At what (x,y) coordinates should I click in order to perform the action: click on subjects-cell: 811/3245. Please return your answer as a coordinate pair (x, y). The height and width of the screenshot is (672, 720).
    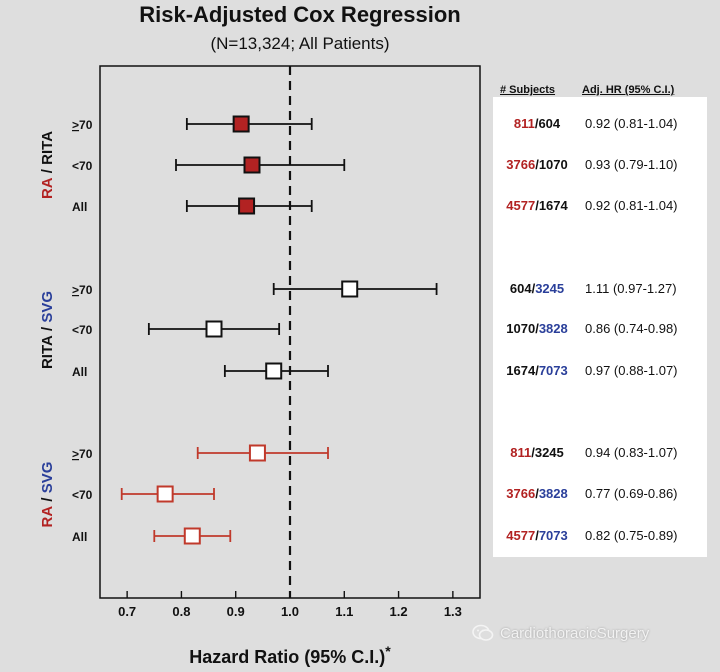
    Looking at the image, I should click on (537, 452).